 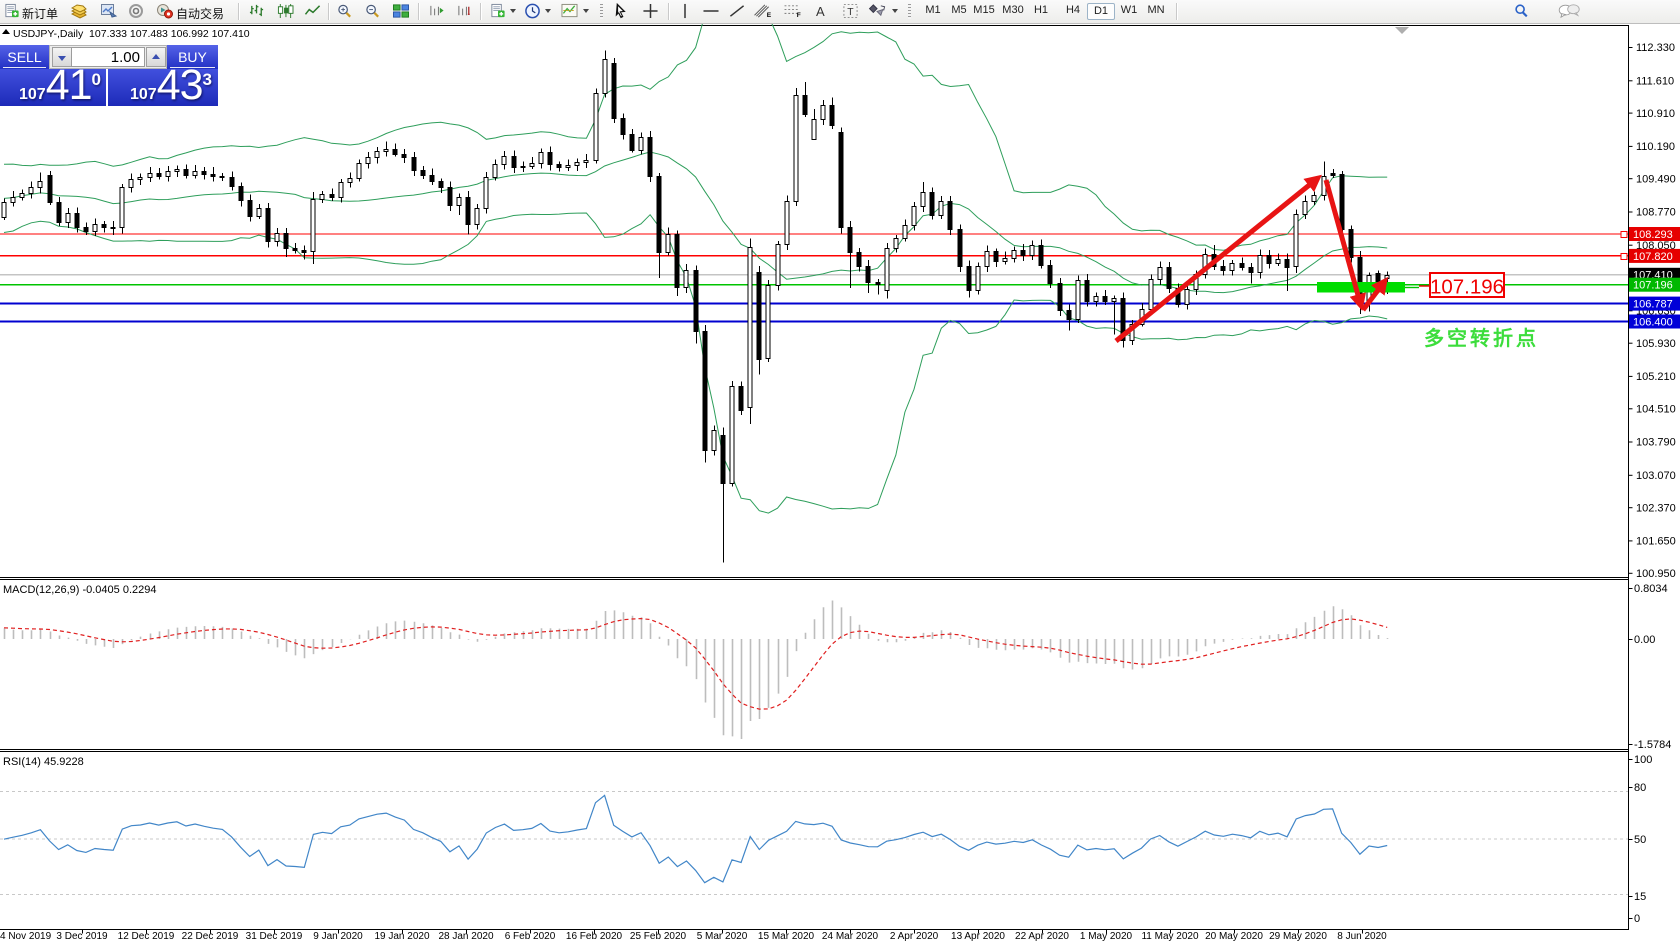 What do you see at coordinates (530, 936) in the screenshot?
I see `svg-text: 6 Feb 2020` at bounding box center [530, 936].